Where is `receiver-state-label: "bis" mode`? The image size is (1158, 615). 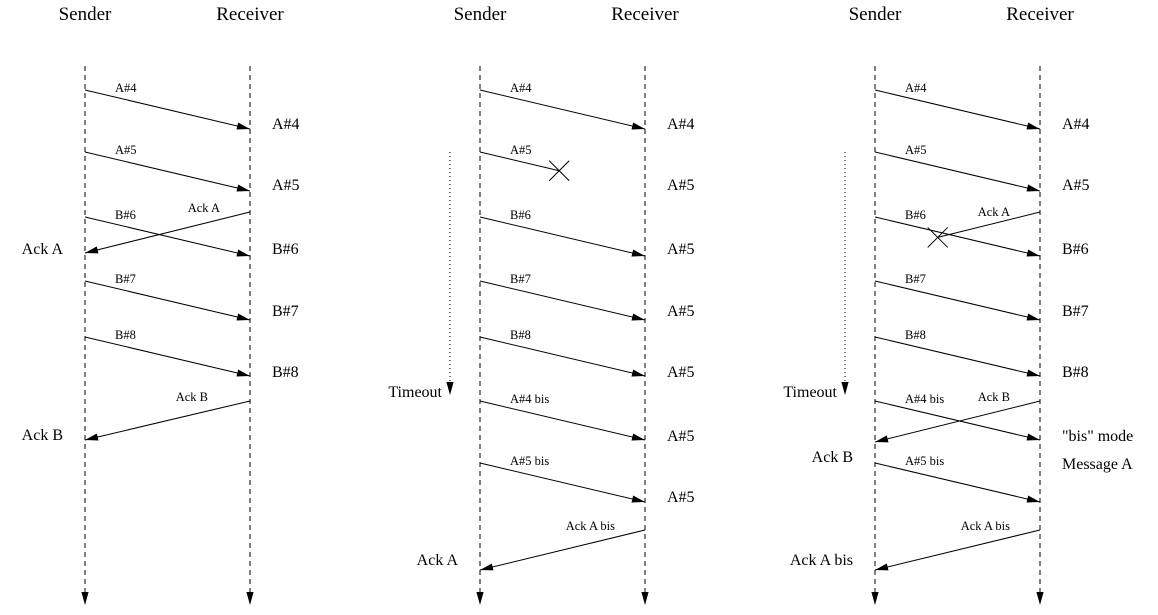
receiver-state-label: "bis" mode is located at coordinates (1097, 436).